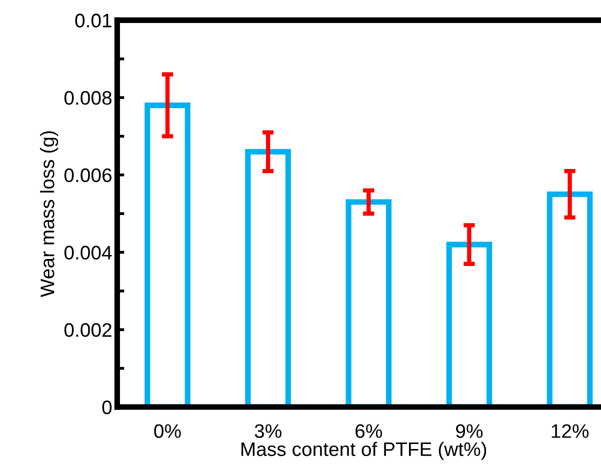 Image resolution: width=601 pixels, height=470 pixels. I want to click on x-tick-label: 3%, so click(268, 431).